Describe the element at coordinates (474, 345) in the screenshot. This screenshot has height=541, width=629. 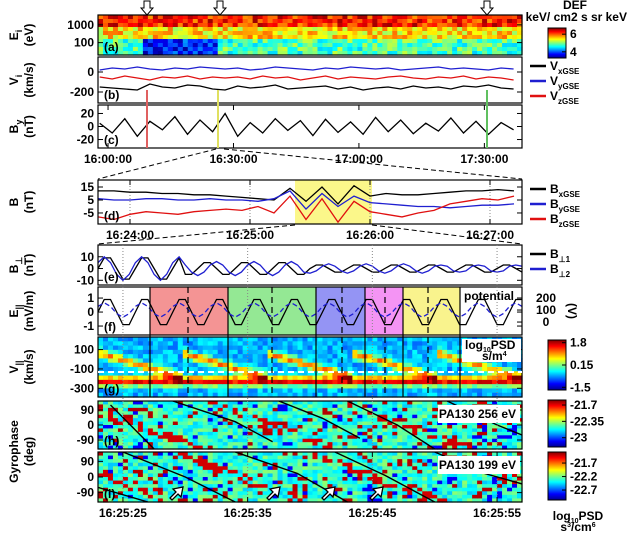
I see `label-part: log` at that location.